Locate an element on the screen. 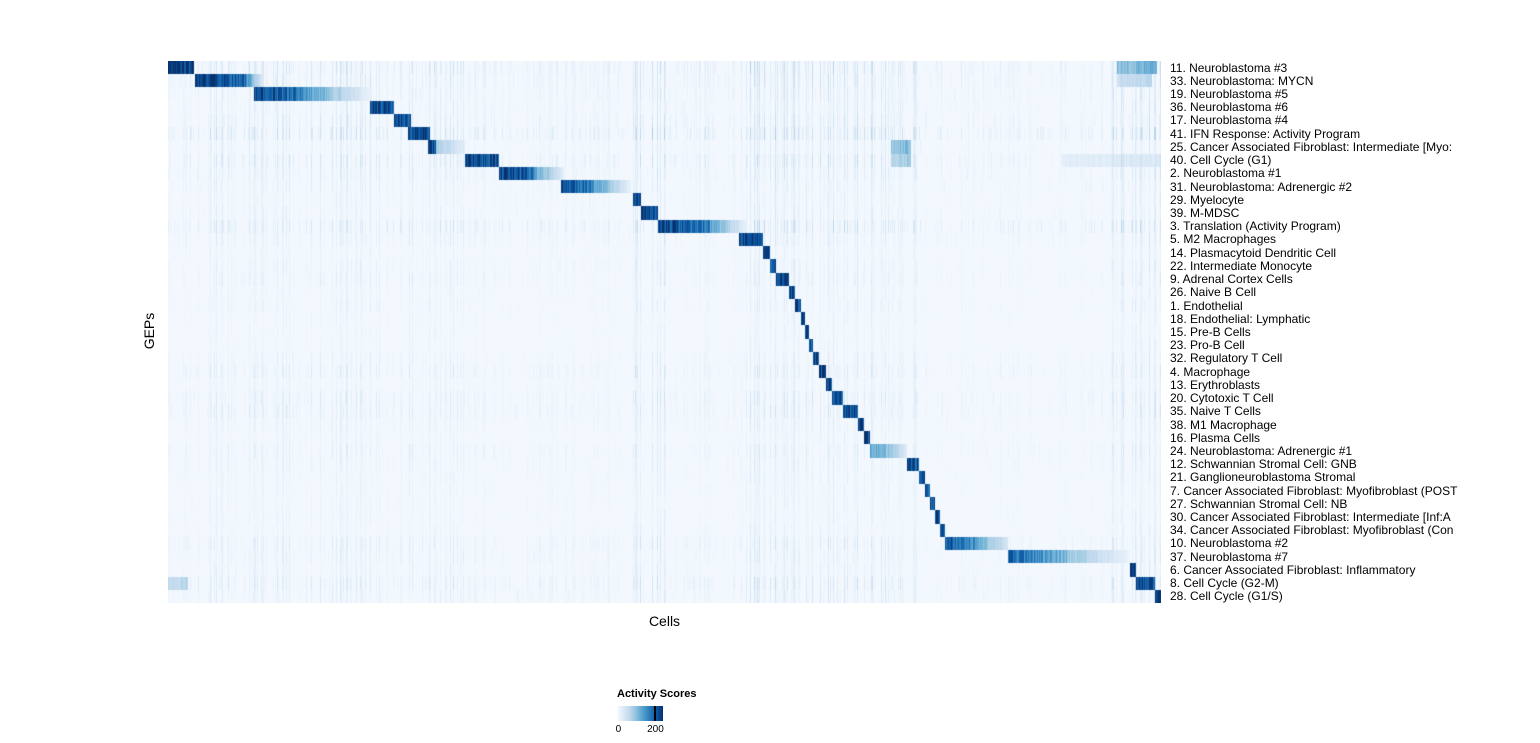 The height and width of the screenshot is (743, 1540). legend-tick-label-200: 200 is located at coordinates (655, 729).